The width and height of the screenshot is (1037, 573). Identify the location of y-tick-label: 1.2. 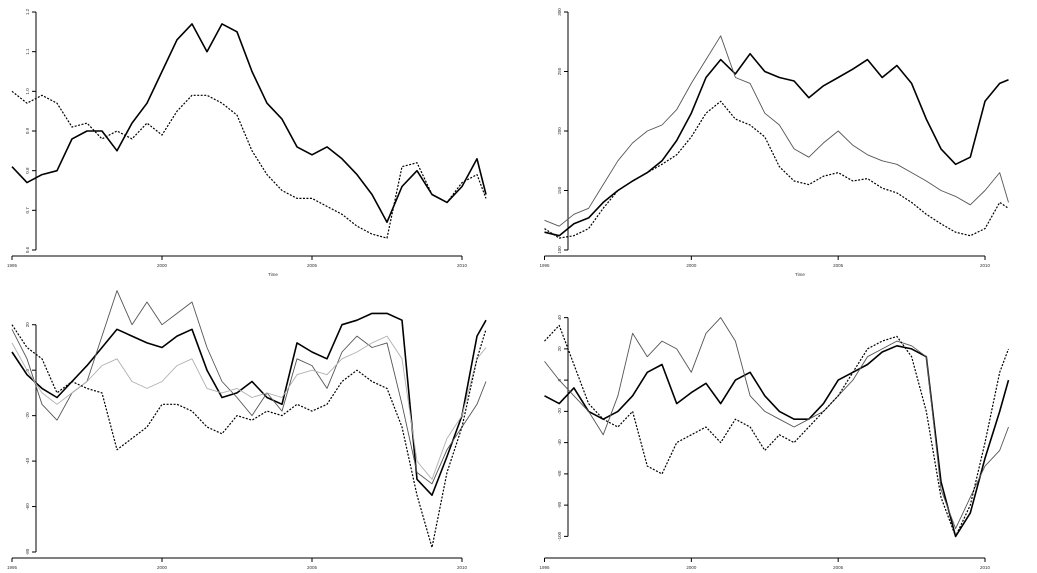
(27, 11).